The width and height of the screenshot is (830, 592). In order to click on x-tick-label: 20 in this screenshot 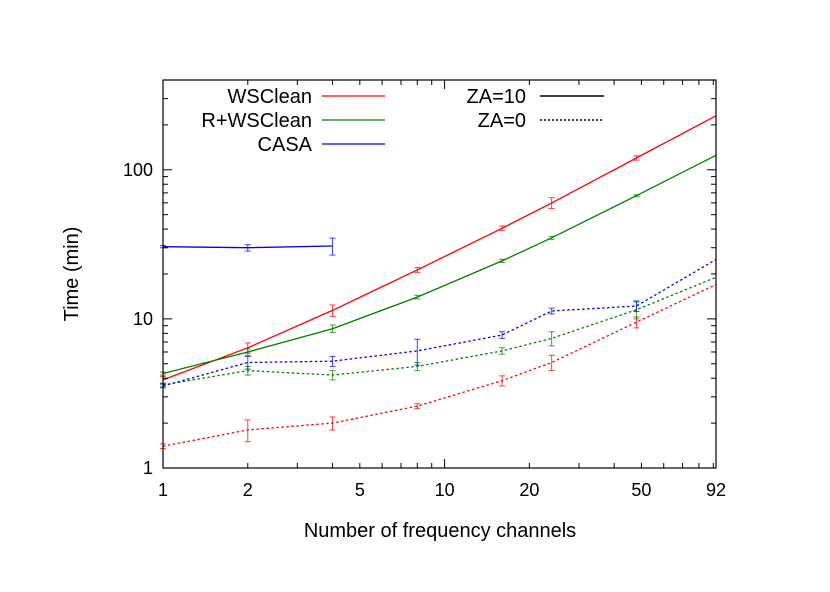, I will do `click(529, 490)`.